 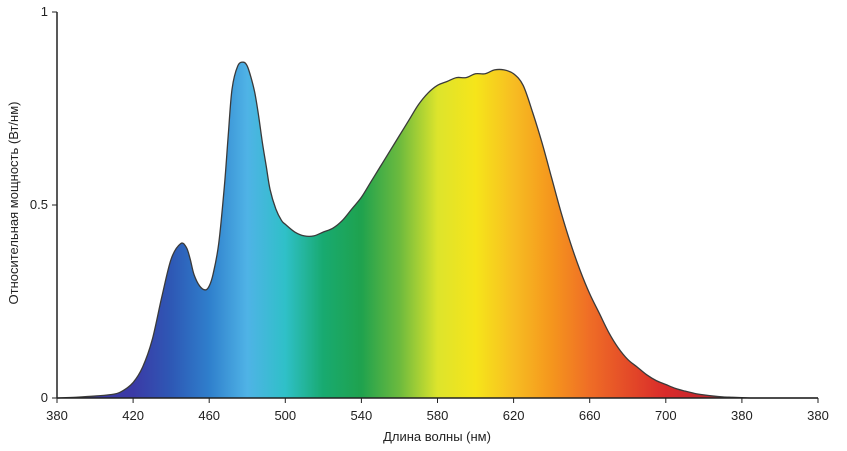 I want to click on x-tick-label: 700, so click(x=666, y=415).